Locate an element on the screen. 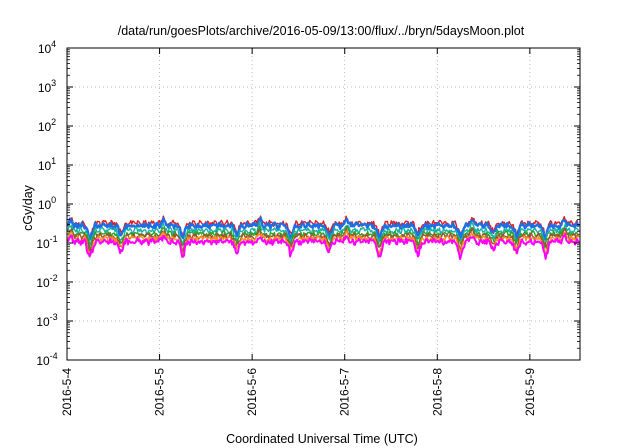 The width and height of the screenshot is (640, 448). y-tick-label: 10⁻³ is located at coordinates (46, 320).